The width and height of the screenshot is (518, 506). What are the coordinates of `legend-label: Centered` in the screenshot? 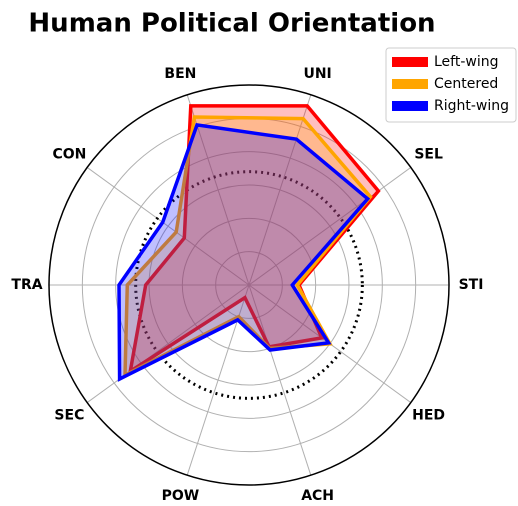 It's located at (466, 84).